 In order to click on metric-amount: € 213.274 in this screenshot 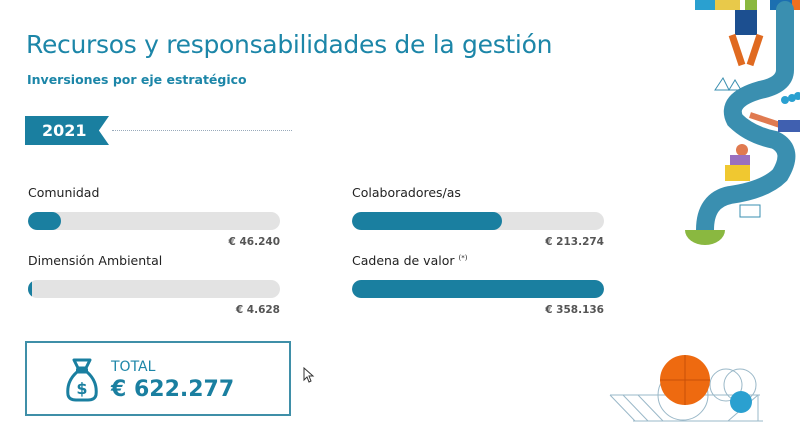, I will do `click(574, 242)`.